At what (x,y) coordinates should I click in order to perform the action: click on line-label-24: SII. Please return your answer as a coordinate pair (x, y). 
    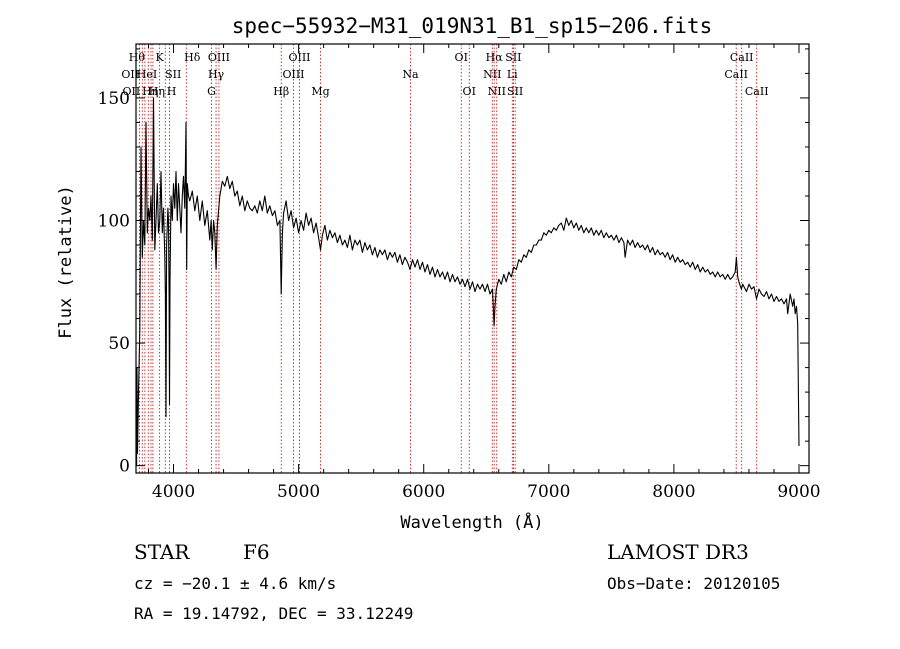
    Looking at the image, I should click on (513, 57).